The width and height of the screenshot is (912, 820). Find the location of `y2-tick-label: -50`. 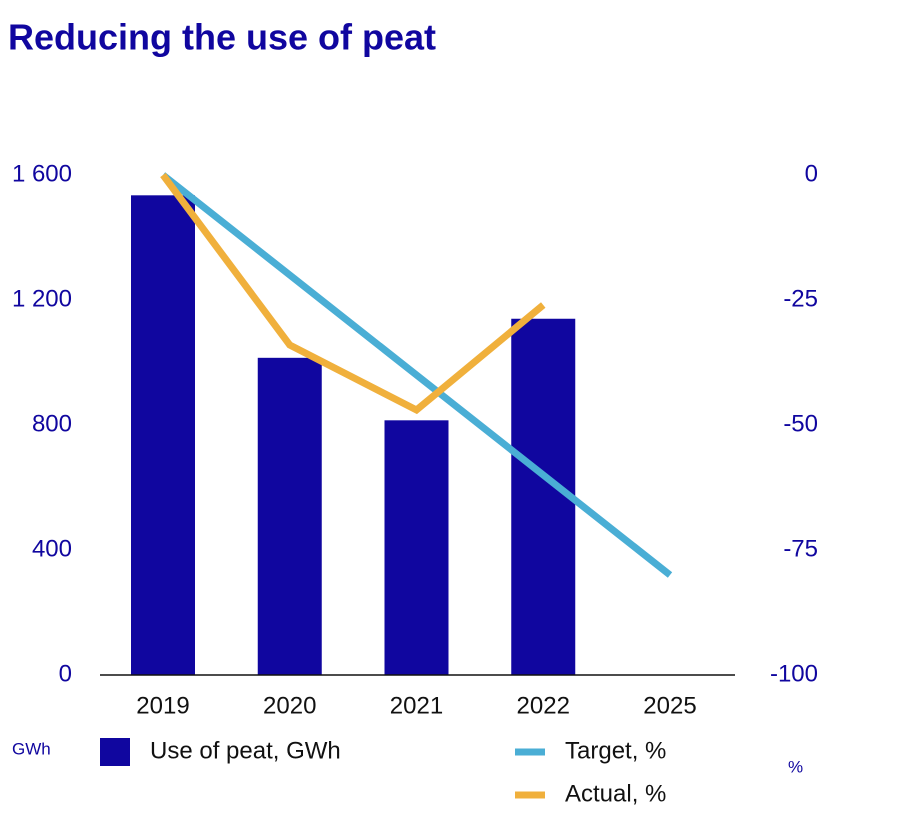

y2-tick-label: -50 is located at coordinates (800, 423).